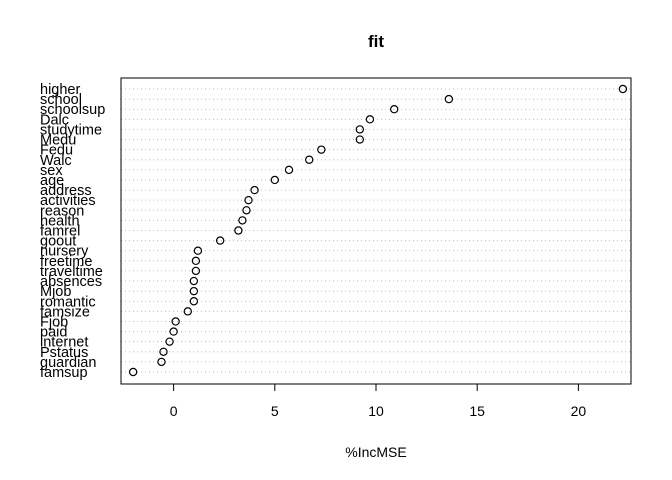 The image size is (672, 480). I want to click on variable-label: guardian, so click(68, 363).